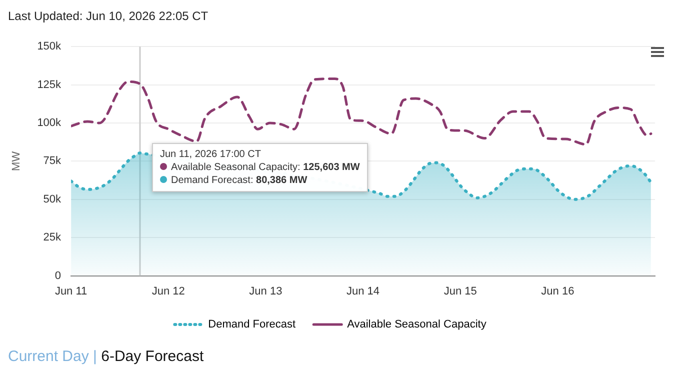 This screenshot has width=680, height=381. Describe the element at coordinates (557, 291) in the screenshot. I see `x-tick-label: Jun 16` at that location.